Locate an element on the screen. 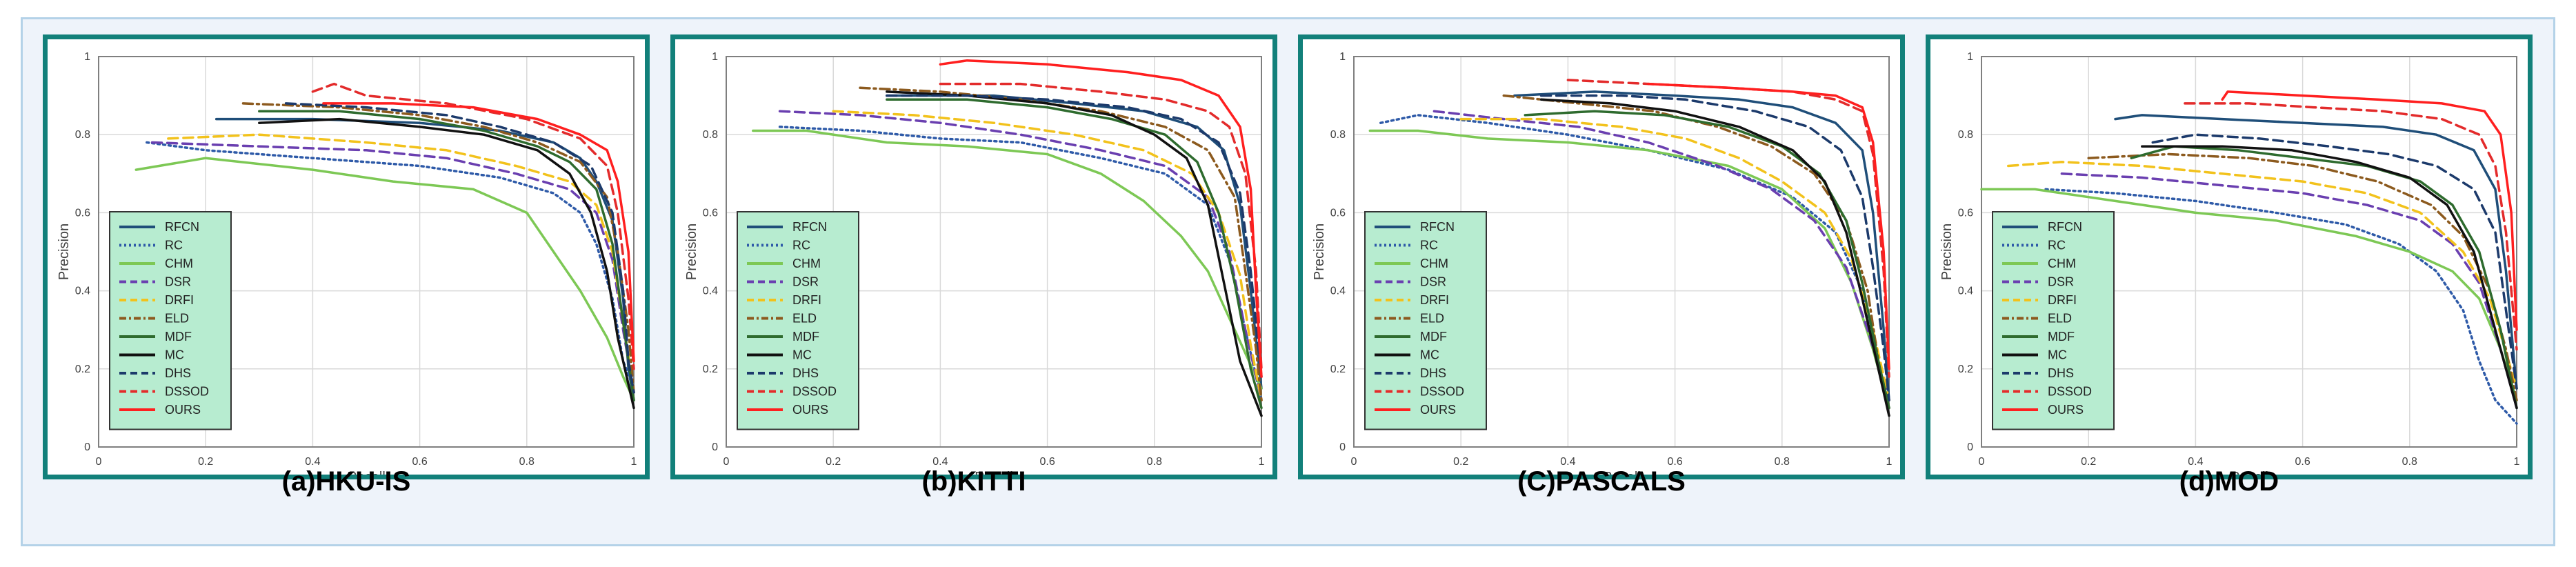 Image resolution: width=2576 pixels, height=567 pixels. caption-hku-is: (a)HKU-IS is located at coordinates (346, 481).